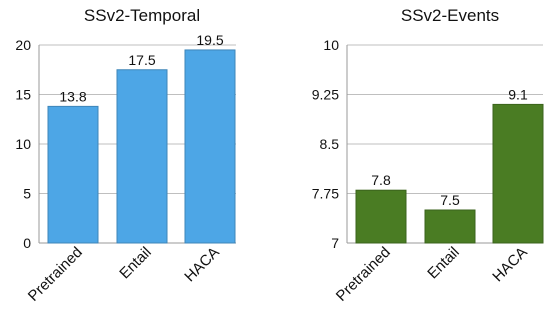 The width and height of the screenshot is (551, 324). Describe the element at coordinates (381, 180) in the screenshot. I see `data-label: 7.8` at that location.